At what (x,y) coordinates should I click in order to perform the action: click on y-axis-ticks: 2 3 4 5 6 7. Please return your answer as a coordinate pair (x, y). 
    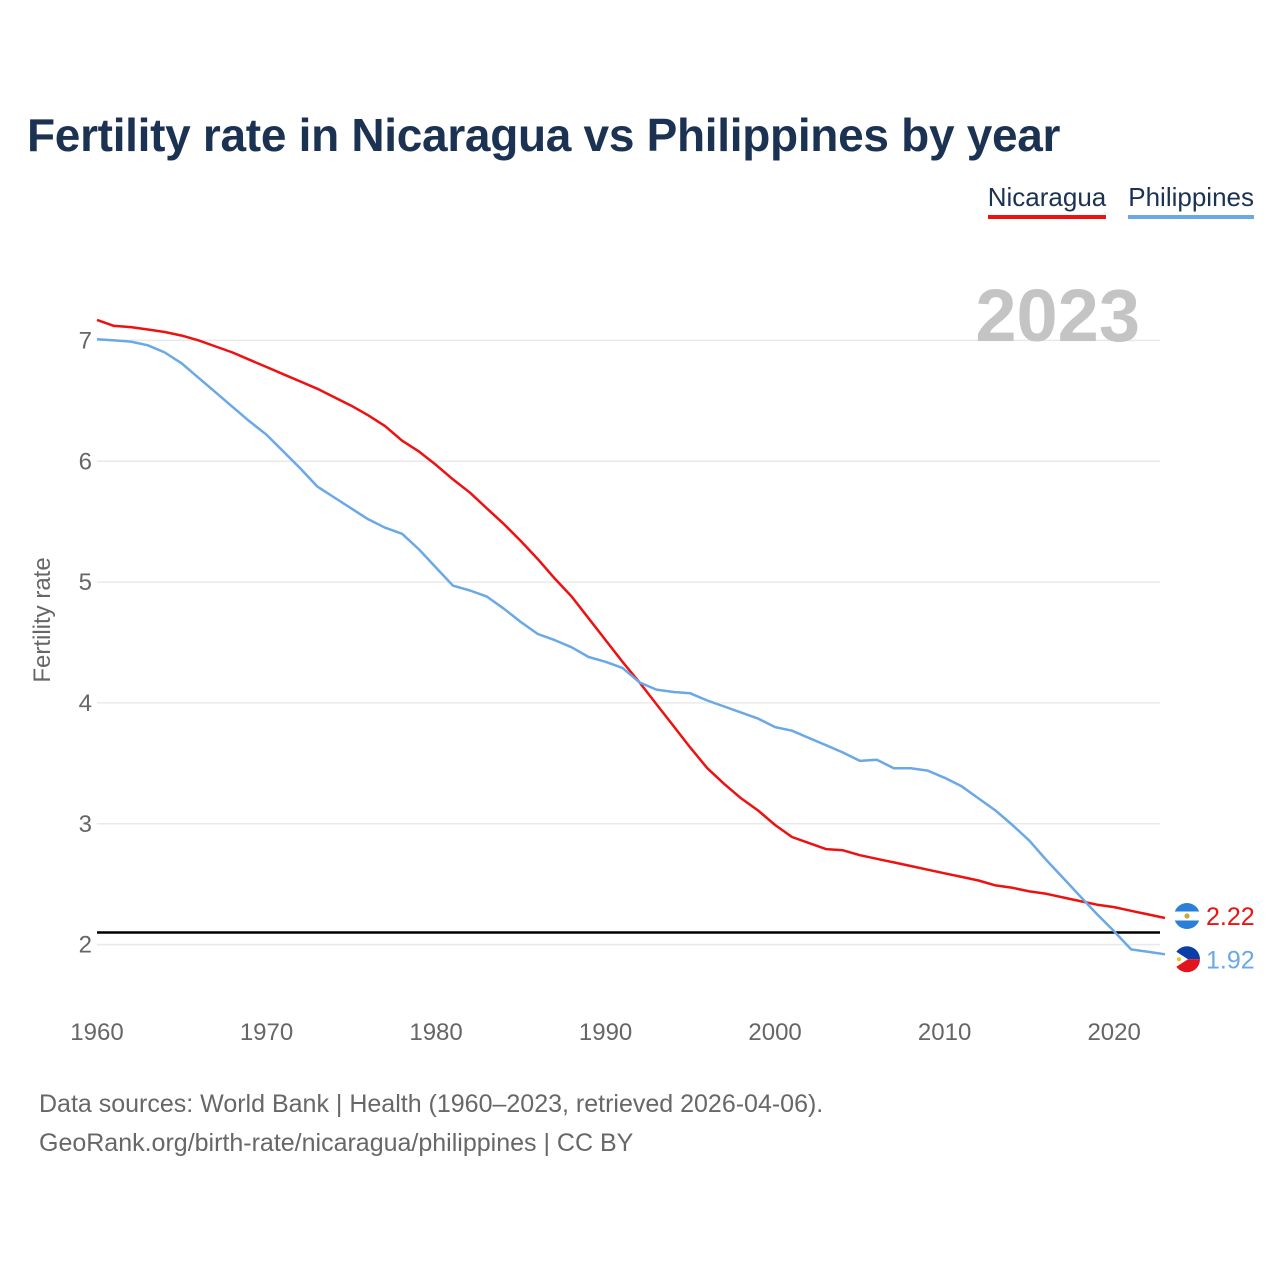
    Looking at the image, I should click on (85, 642).